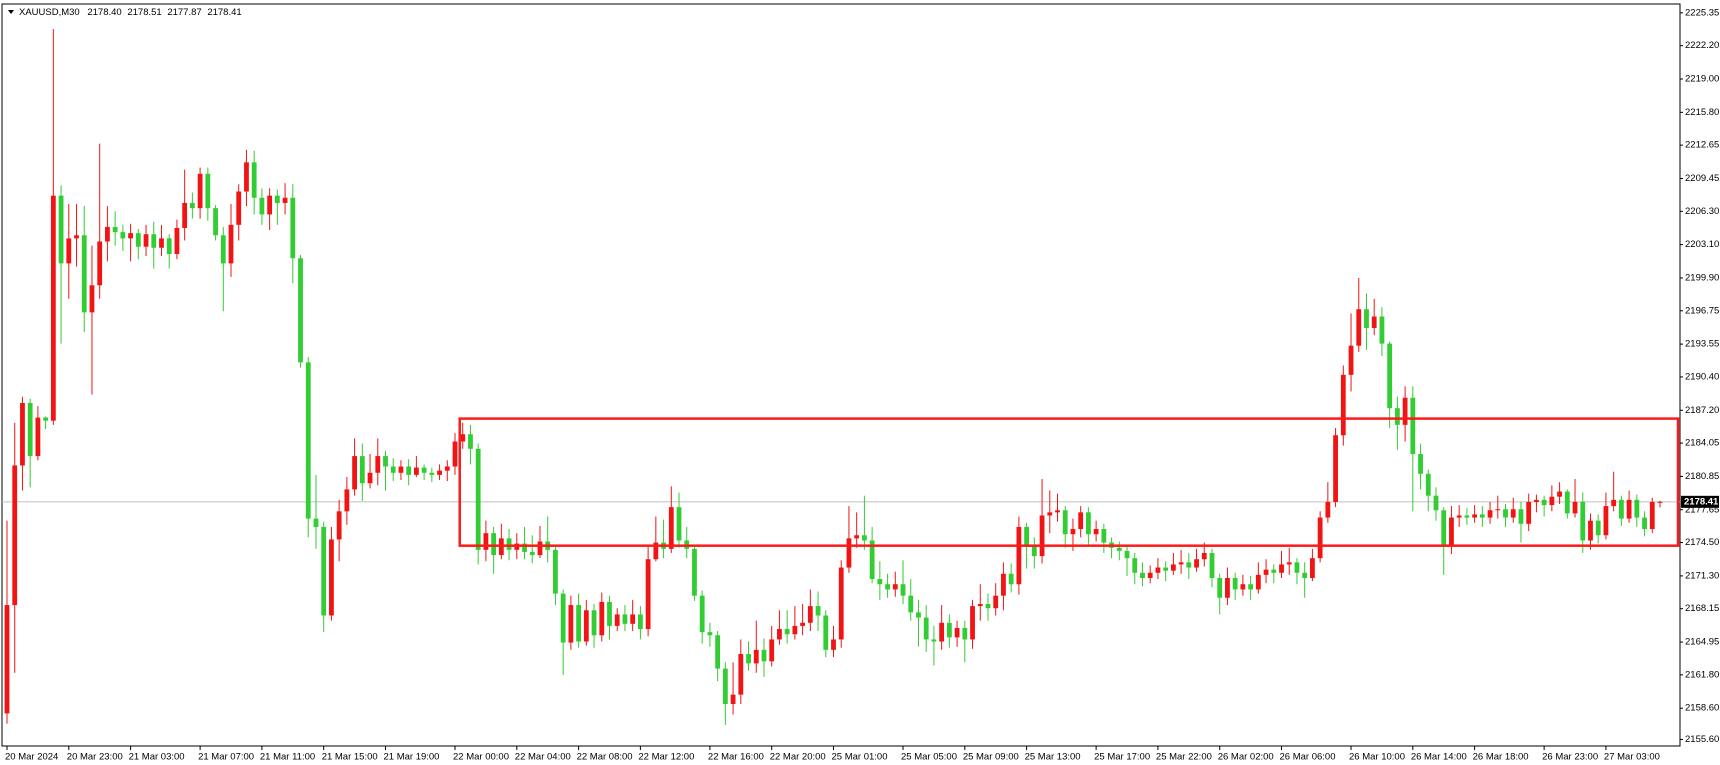  I want to click on x-tick-label: 26 Mar 18:00, so click(1501, 757).